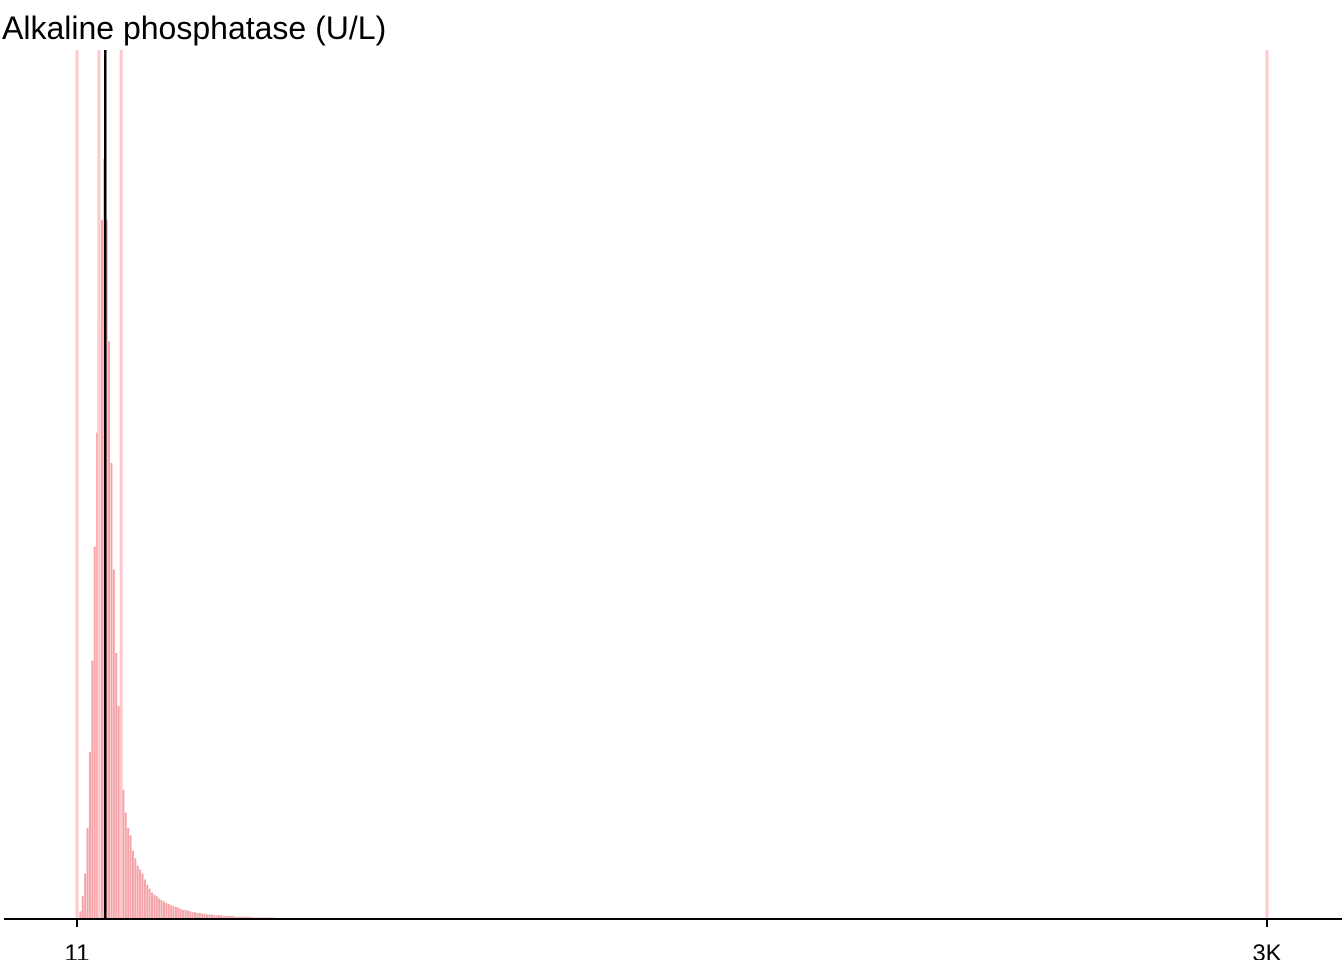 The image size is (1344, 960). I want to click on x-tick-label: 11, so click(77, 950).